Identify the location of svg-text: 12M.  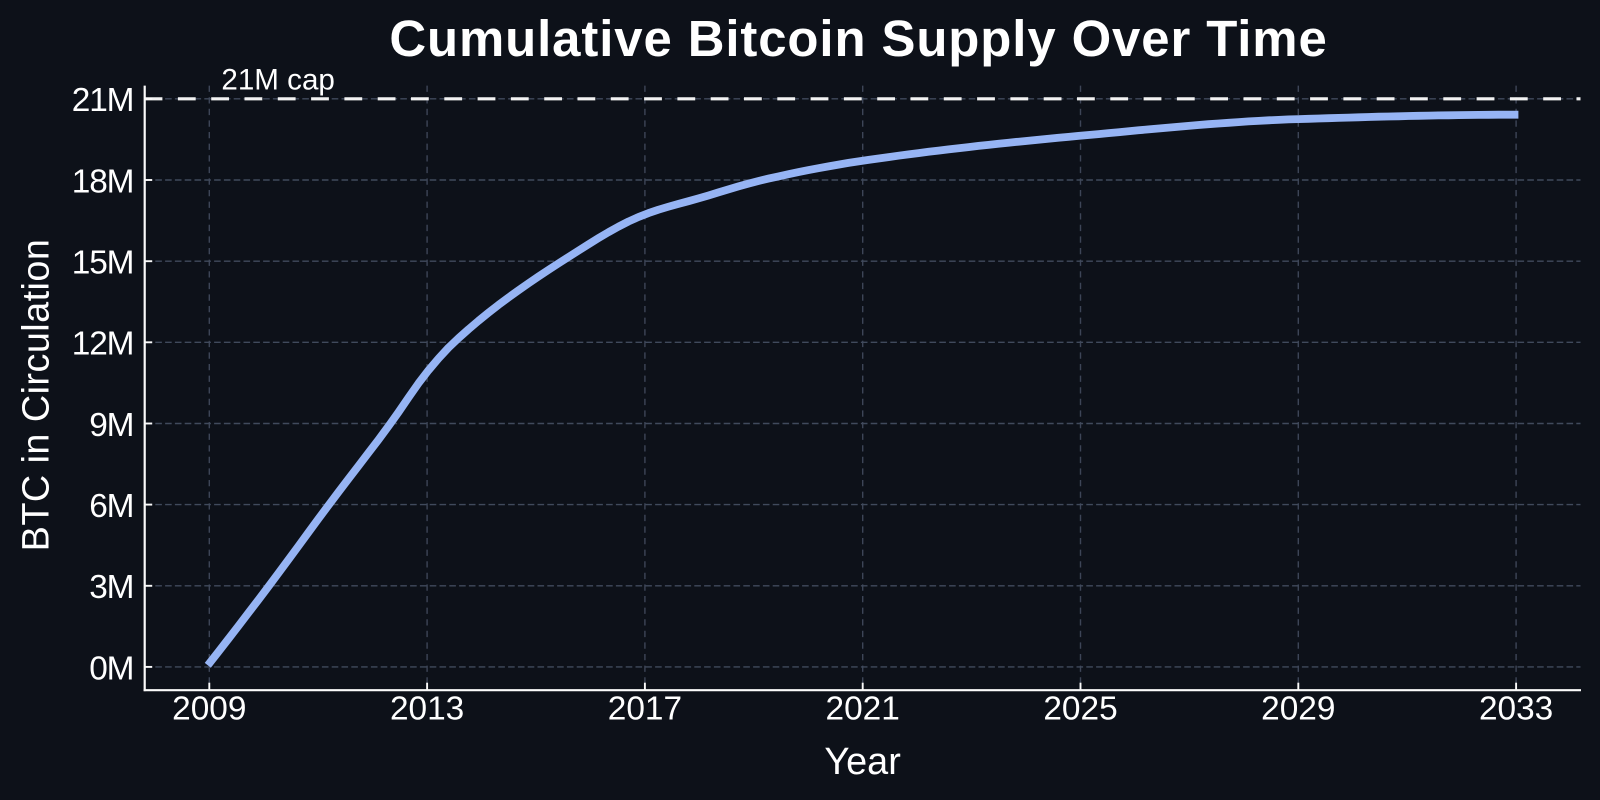
(103, 344).